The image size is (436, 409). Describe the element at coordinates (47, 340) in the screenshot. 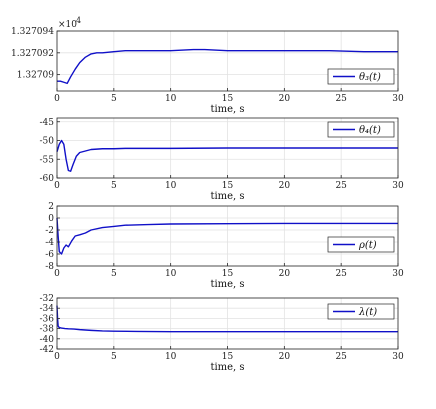

I see `y-tick-label: -40` at that location.